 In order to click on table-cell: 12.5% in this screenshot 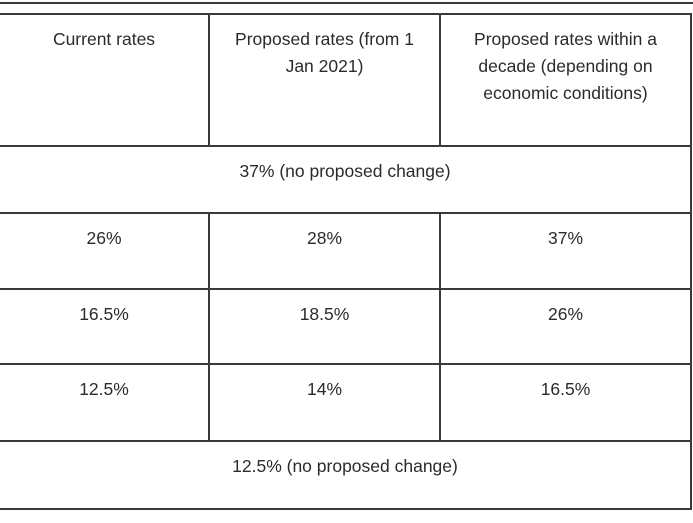, I will do `click(105, 402)`.